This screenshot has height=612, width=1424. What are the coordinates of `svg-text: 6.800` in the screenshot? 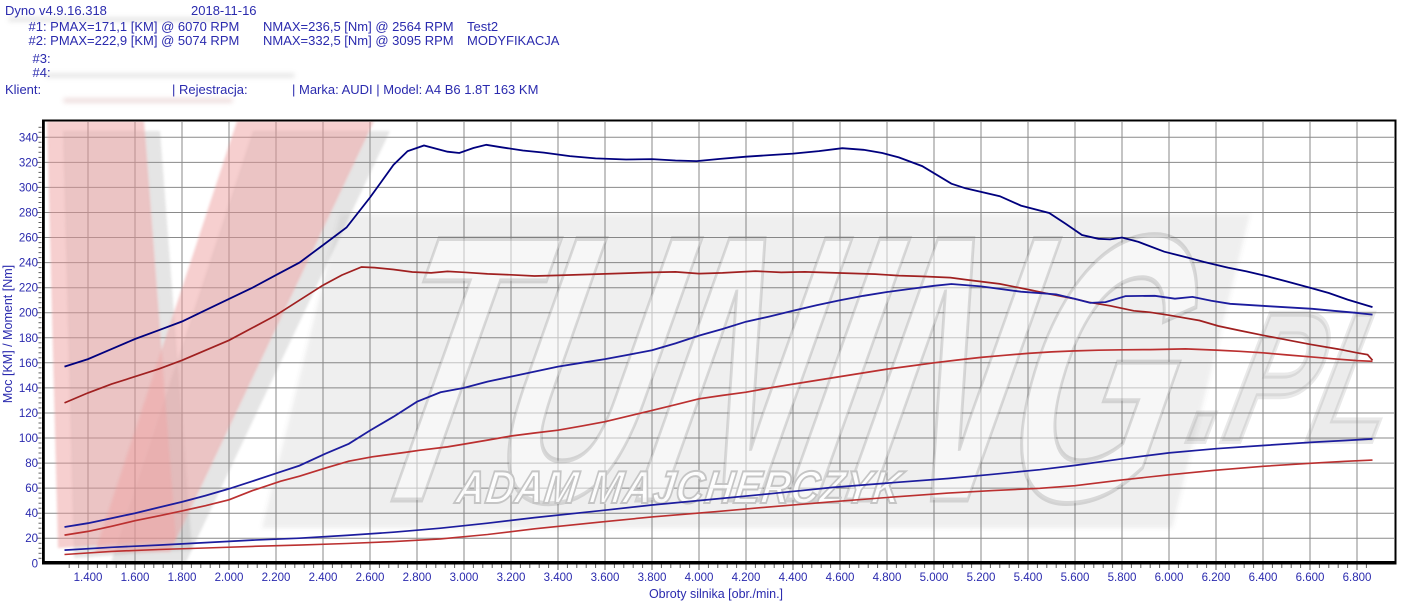 It's located at (1357, 578).